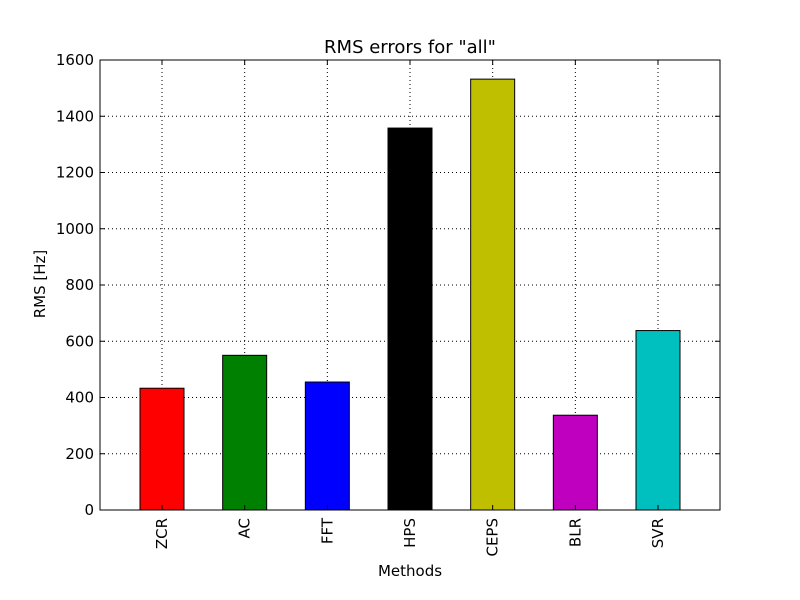  What do you see at coordinates (75, 60) in the screenshot?
I see `y-tick-label: 1600` at bounding box center [75, 60].